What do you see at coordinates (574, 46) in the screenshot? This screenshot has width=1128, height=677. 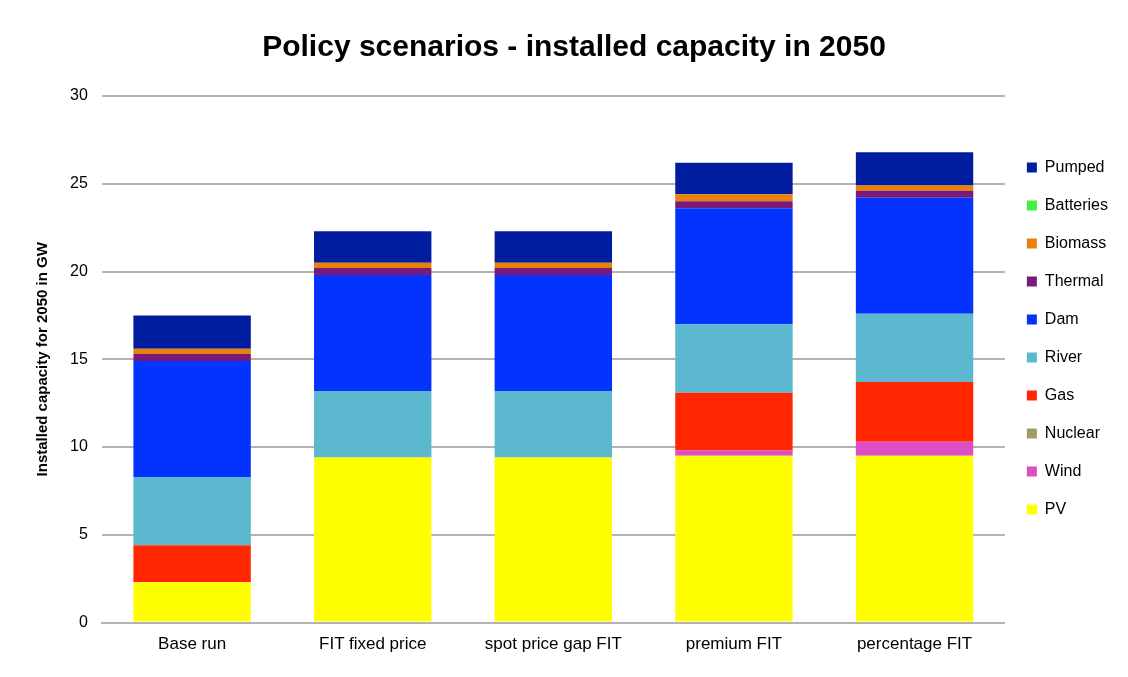 I see `chart-title: Policy scenarios - installed capacity in 2050` at bounding box center [574, 46].